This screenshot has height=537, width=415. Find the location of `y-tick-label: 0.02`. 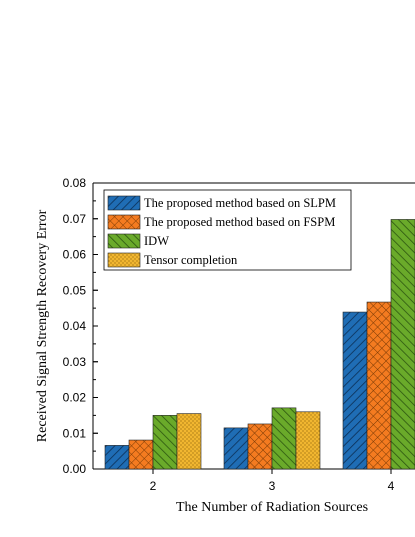

y-tick-label: 0.02 is located at coordinates (75, 398).